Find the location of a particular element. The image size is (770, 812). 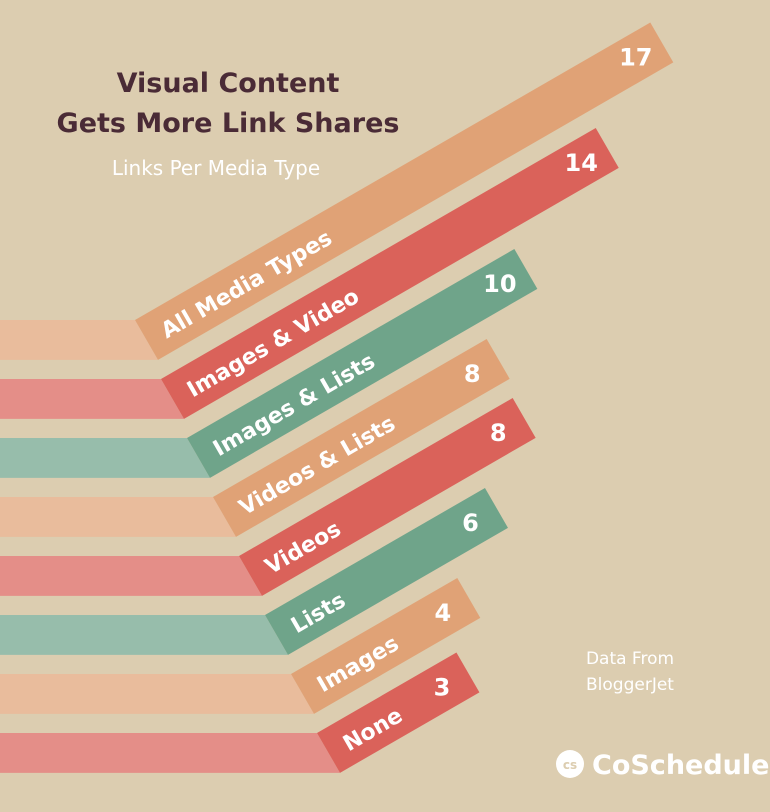

coschedule-logo-glyph: cs is located at coordinates (570, 765).